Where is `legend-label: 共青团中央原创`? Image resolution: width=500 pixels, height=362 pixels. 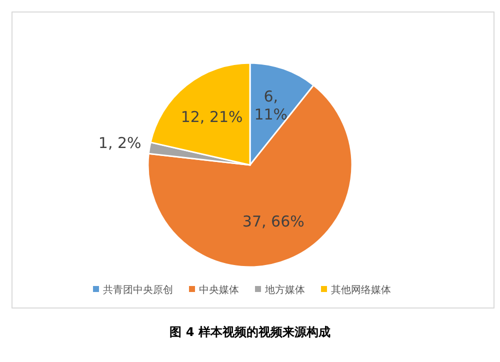 legend-label: 共青团中央原创 is located at coordinates (138, 290).